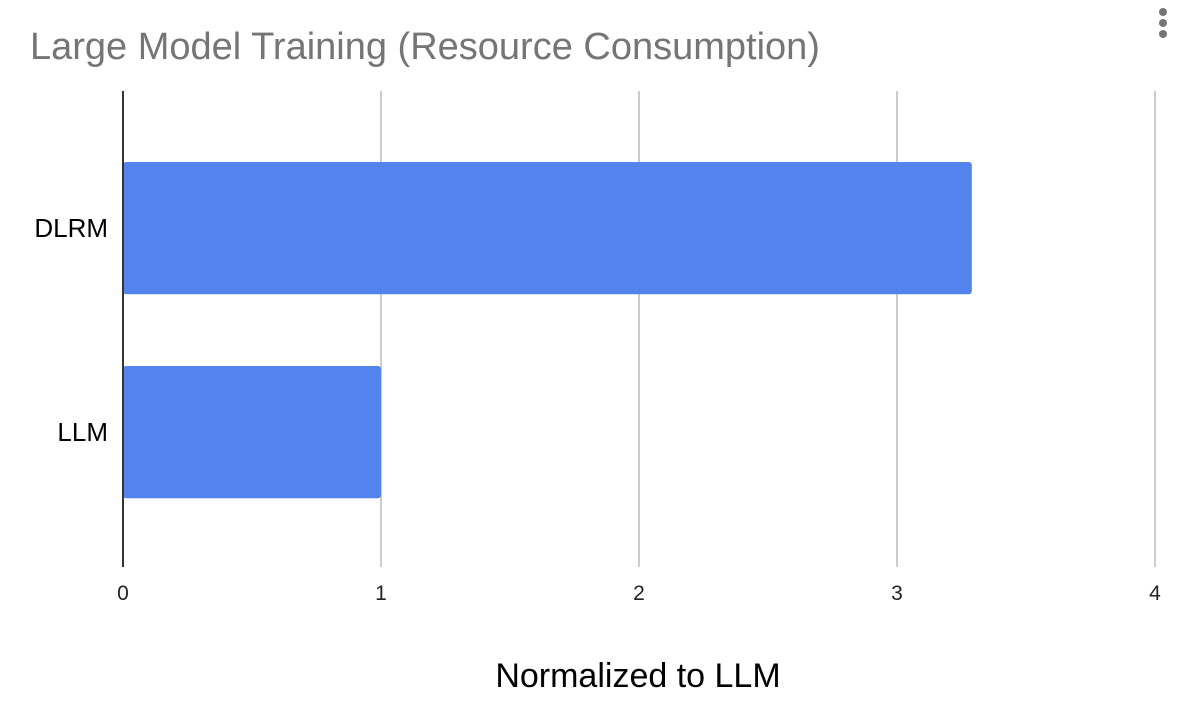  I want to click on x-tick-label: 0, so click(123, 593).